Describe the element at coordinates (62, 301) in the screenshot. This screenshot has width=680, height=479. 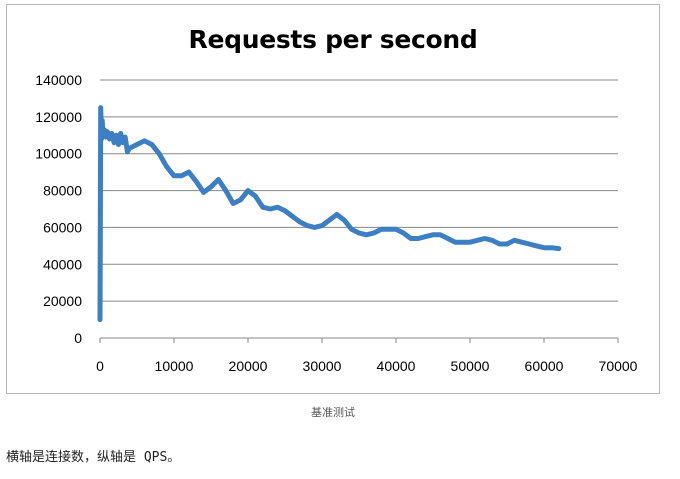
I see `y-tick-label: 20000` at that location.